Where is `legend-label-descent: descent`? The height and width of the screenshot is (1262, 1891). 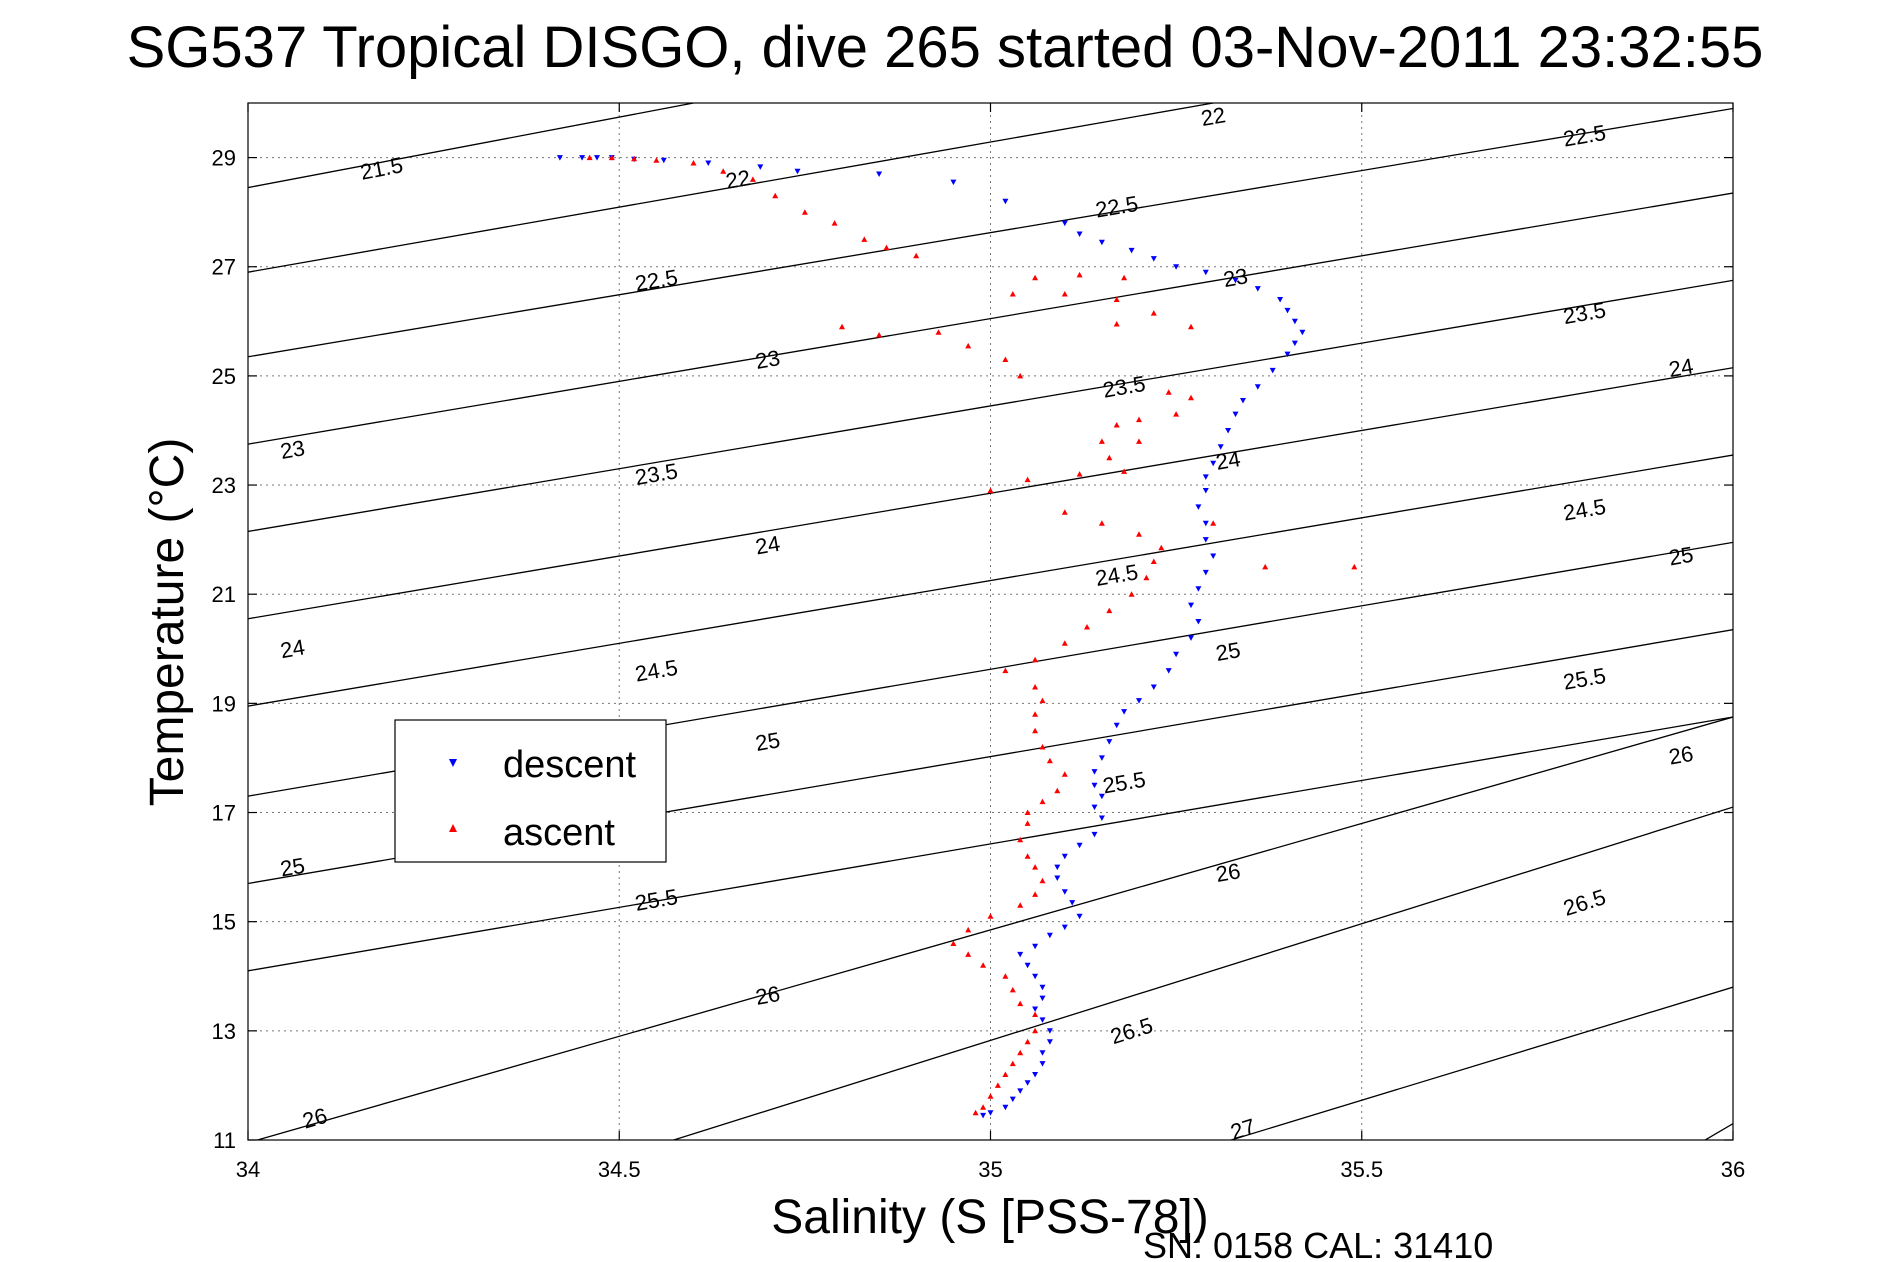
legend-label-descent: descent is located at coordinates (570, 765).